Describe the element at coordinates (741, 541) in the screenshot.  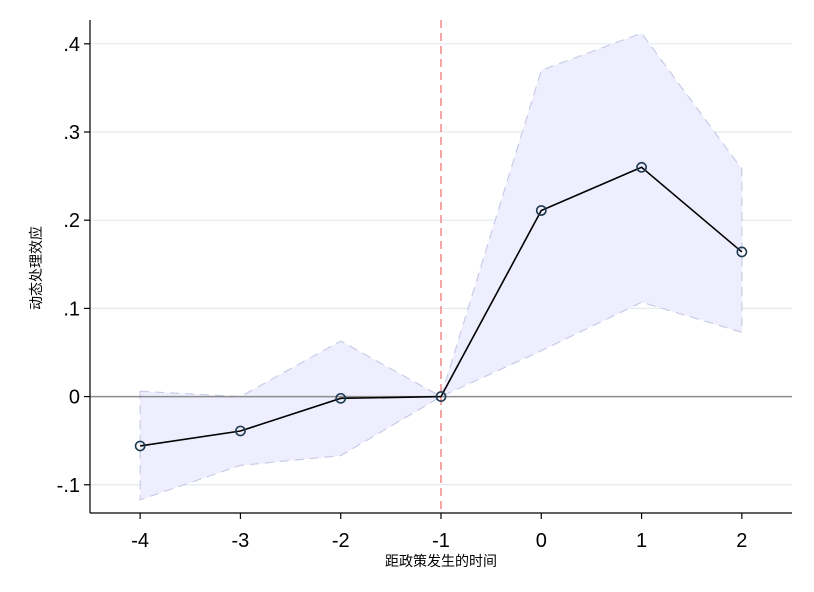
I see `x-tick-label-6: 2` at that location.